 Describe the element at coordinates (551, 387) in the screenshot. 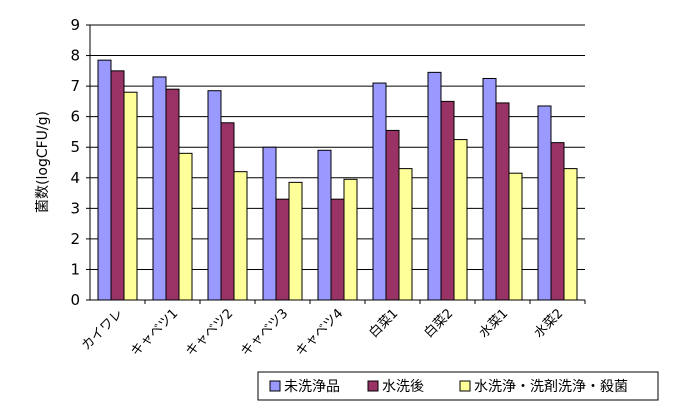

I see `legend-label: 水洗浄・洗剤洗浄・殺菌` at that location.